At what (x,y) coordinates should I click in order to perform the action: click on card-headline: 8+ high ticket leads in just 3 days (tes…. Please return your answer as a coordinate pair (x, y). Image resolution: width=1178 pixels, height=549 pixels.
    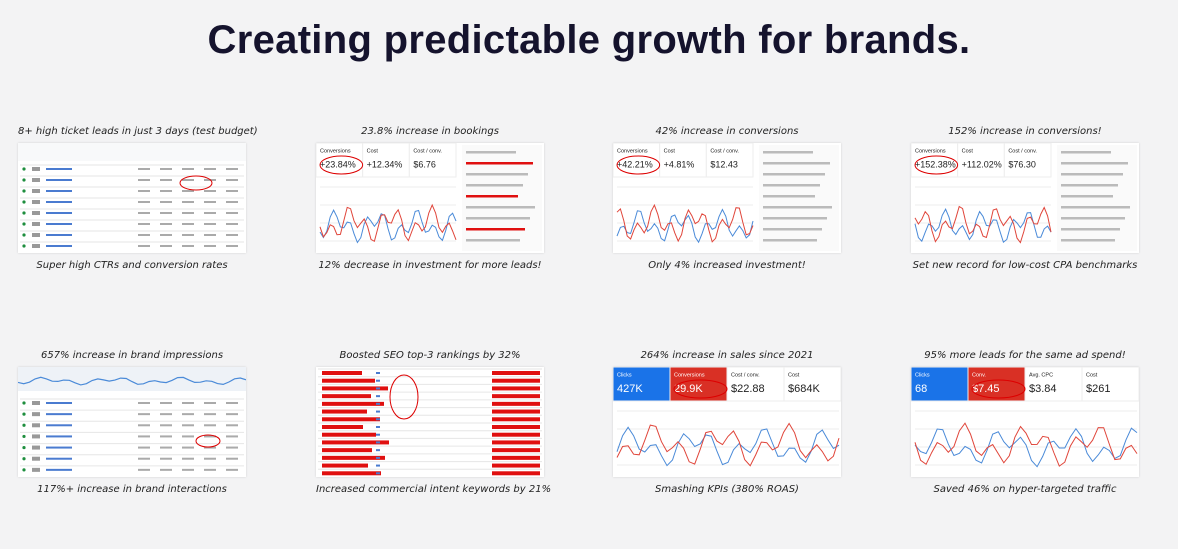
    Looking at the image, I should click on (138, 131).